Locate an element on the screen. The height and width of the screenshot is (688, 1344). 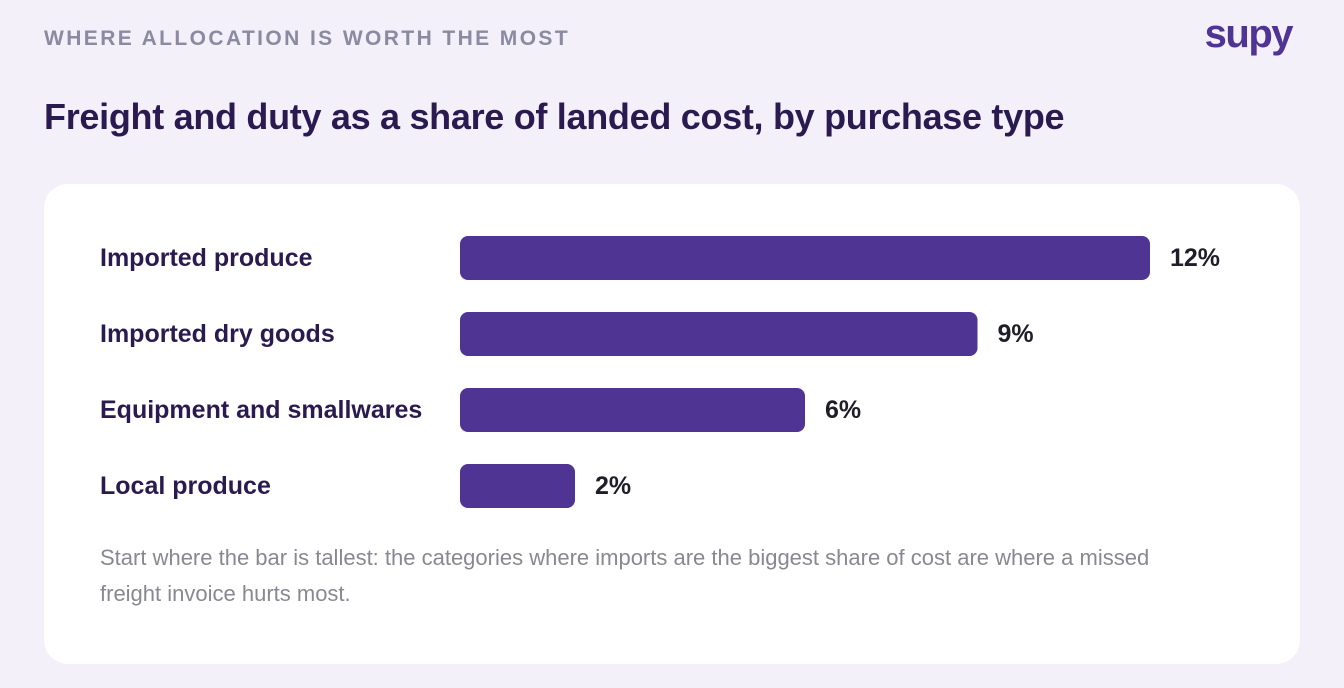
value-label: 6% is located at coordinates (843, 410).